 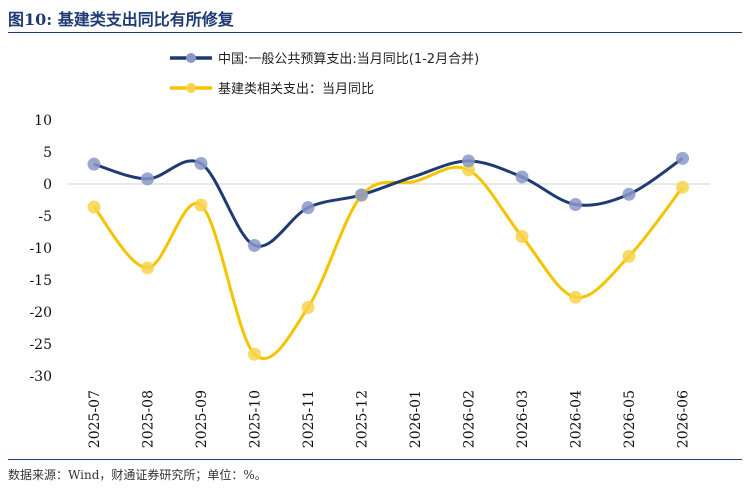 What do you see at coordinates (375, 32) in the screenshot?
I see `title-divider` at bounding box center [375, 32].